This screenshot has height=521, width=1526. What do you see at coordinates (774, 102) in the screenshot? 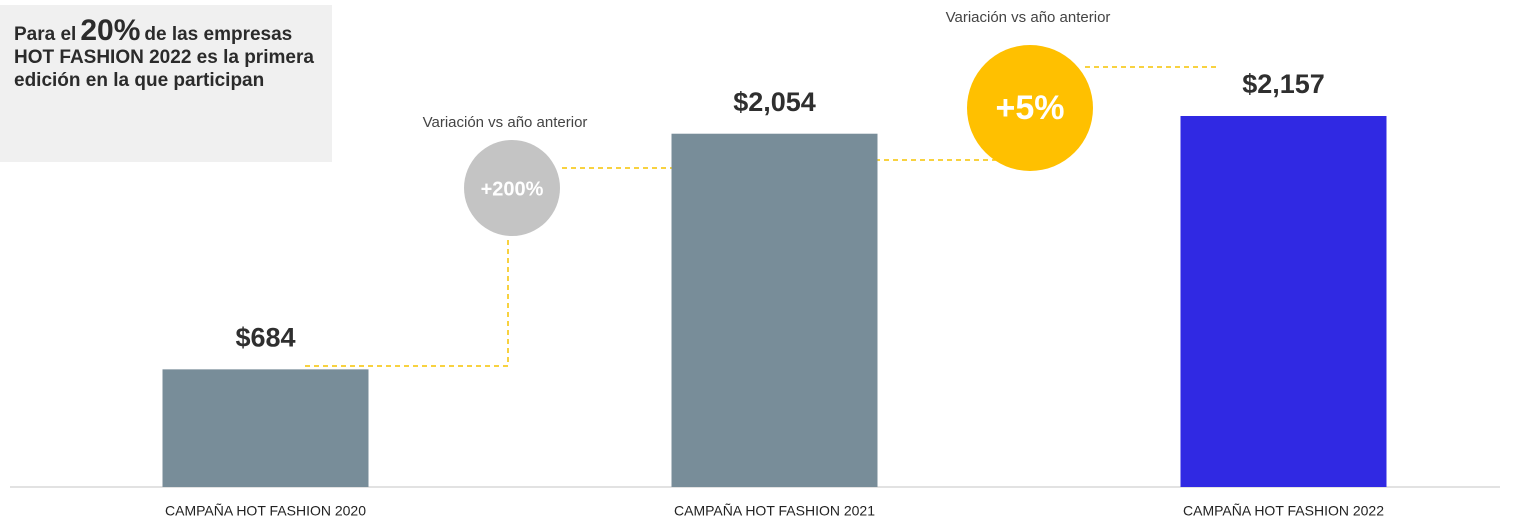
I see `value-label: $2,054` at bounding box center [774, 102].